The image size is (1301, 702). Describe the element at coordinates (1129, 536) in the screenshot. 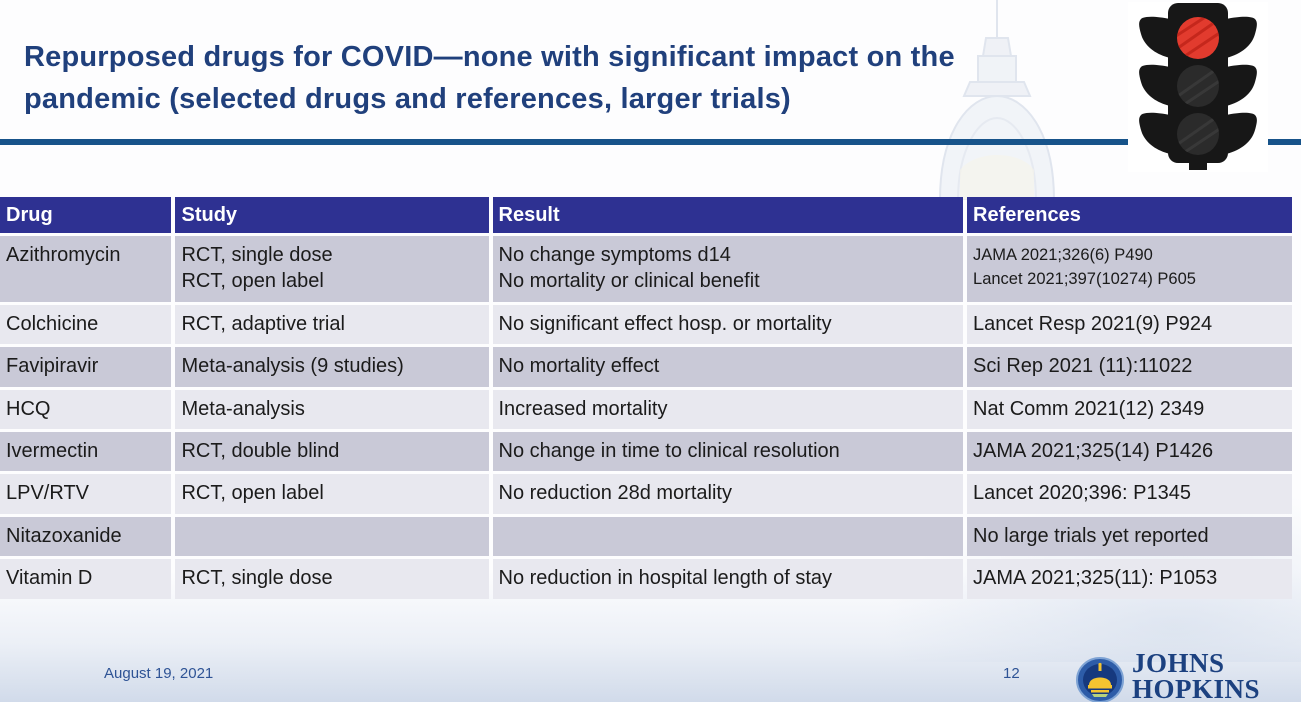

I see `cell-references: No large trials yet reported` at that location.